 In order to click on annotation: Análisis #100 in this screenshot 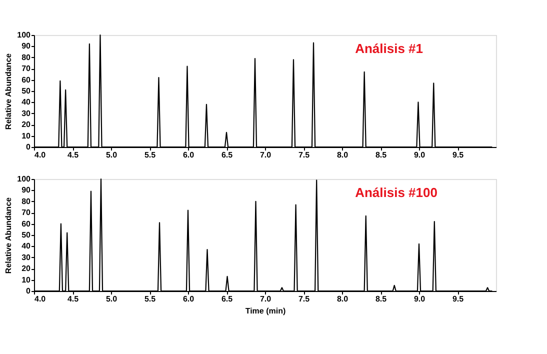, I will do `click(396, 192)`.